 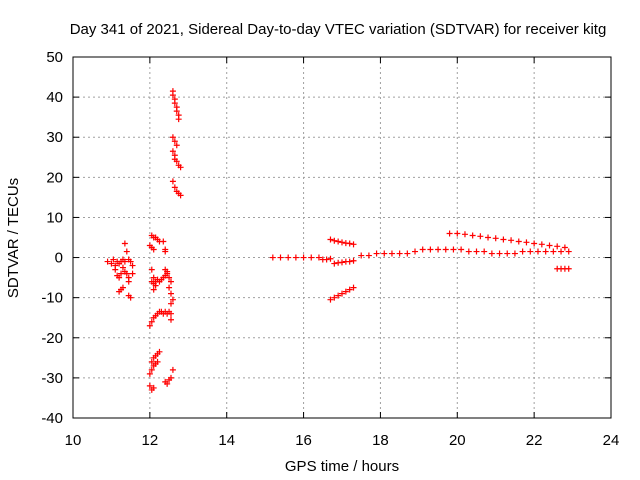 What do you see at coordinates (174, 187) in the screenshot?
I see `data-point-cluster-12.6h-upward-18` at bounding box center [174, 187].